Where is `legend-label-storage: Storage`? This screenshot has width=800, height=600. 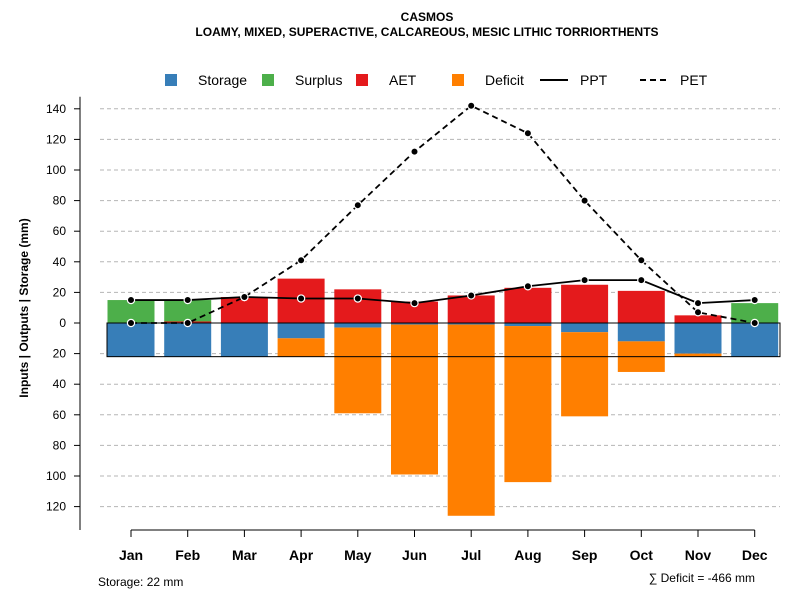 legend-label-storage: Storage is located at coordinates (222, 80).